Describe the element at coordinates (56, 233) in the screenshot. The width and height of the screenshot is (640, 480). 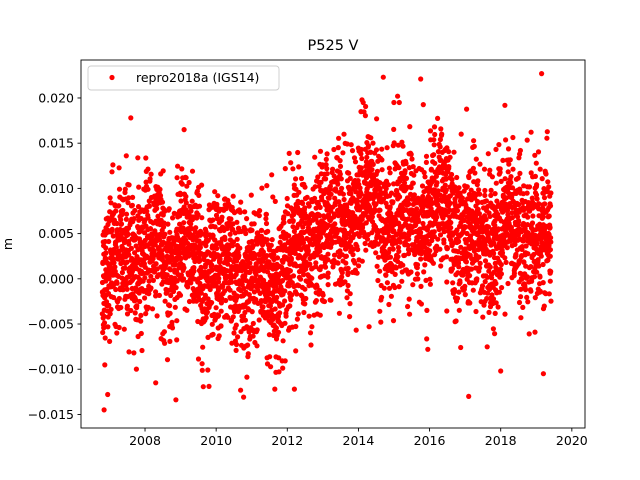
I see `y-tick-label: 0.005` at that location.